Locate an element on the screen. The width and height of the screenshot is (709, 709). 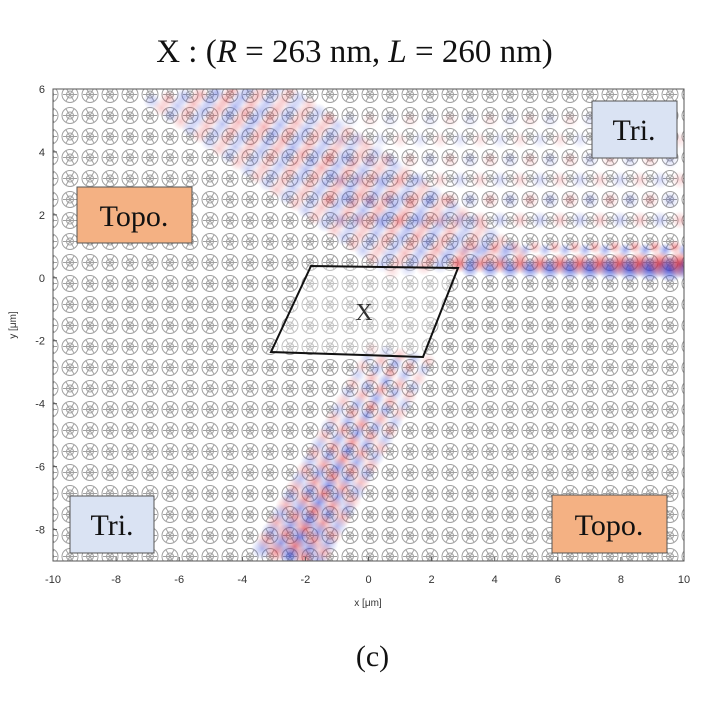
y-tick-label: -8 is located at coordinates (40, 531).